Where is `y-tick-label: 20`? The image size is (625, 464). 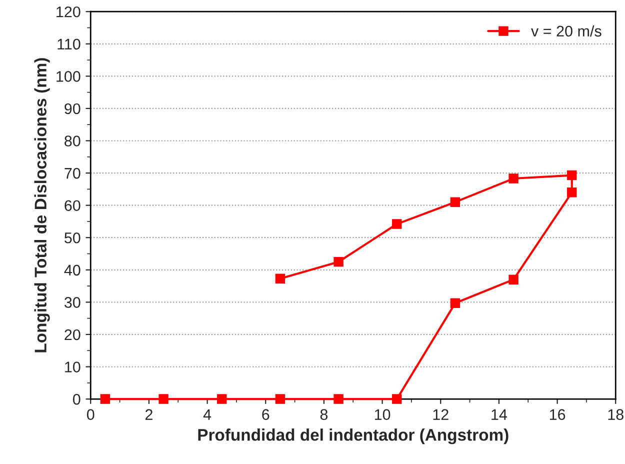
y-tick-label: 20 is located at coordinates (72, 334).